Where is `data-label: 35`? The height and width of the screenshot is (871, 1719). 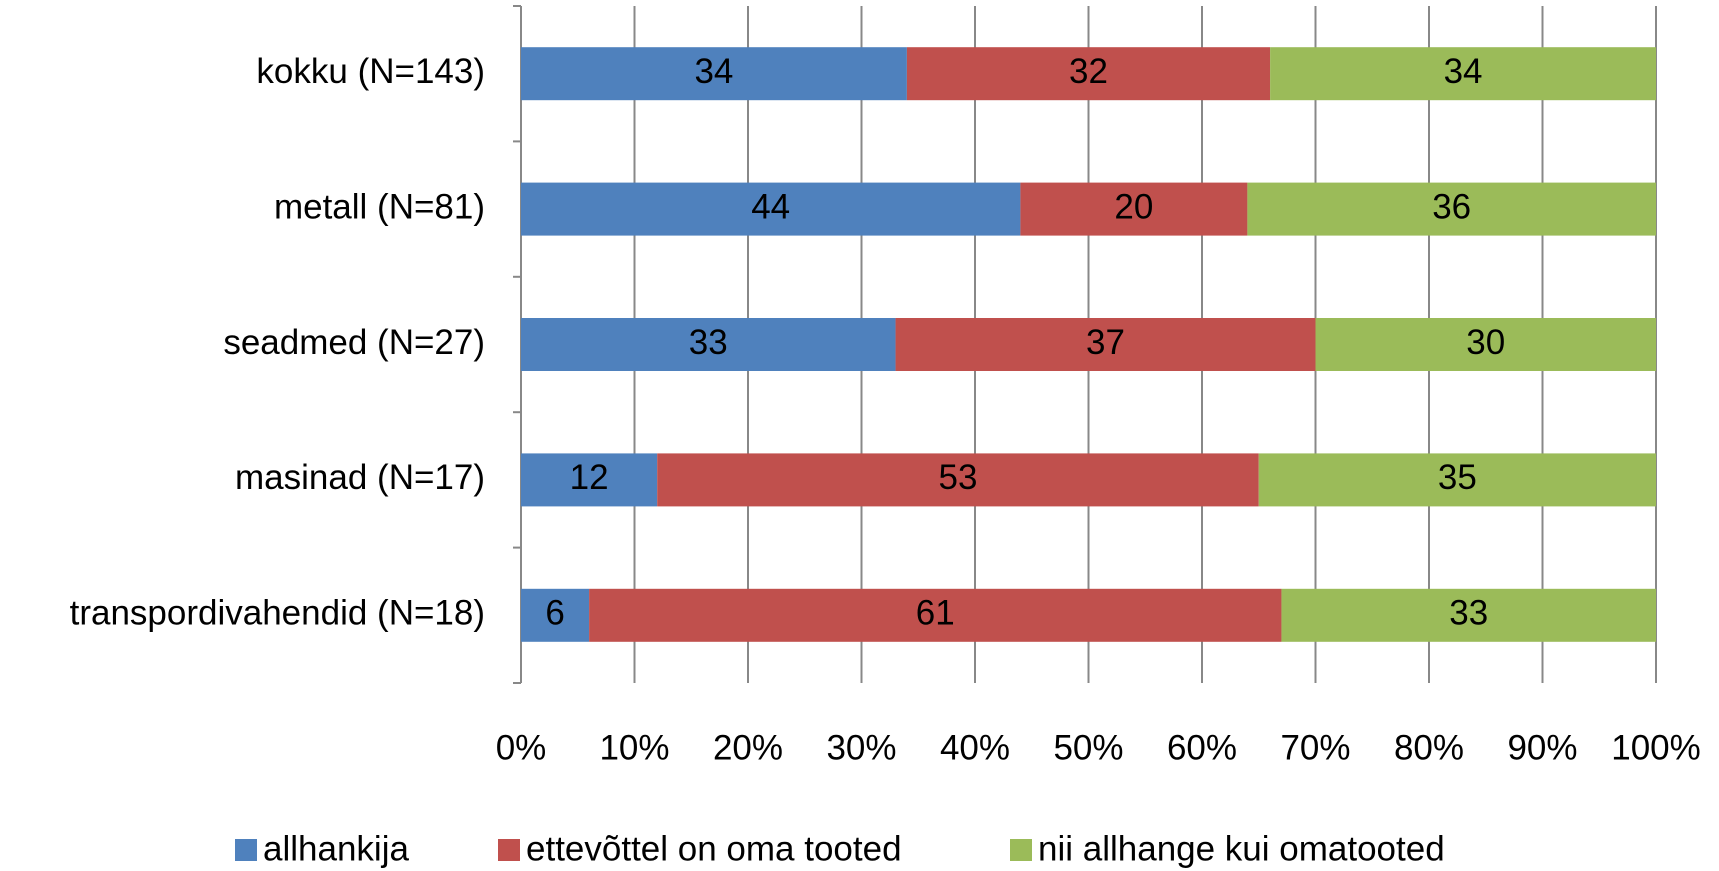 data-label: 35 is located at coordinates (1457, 477).